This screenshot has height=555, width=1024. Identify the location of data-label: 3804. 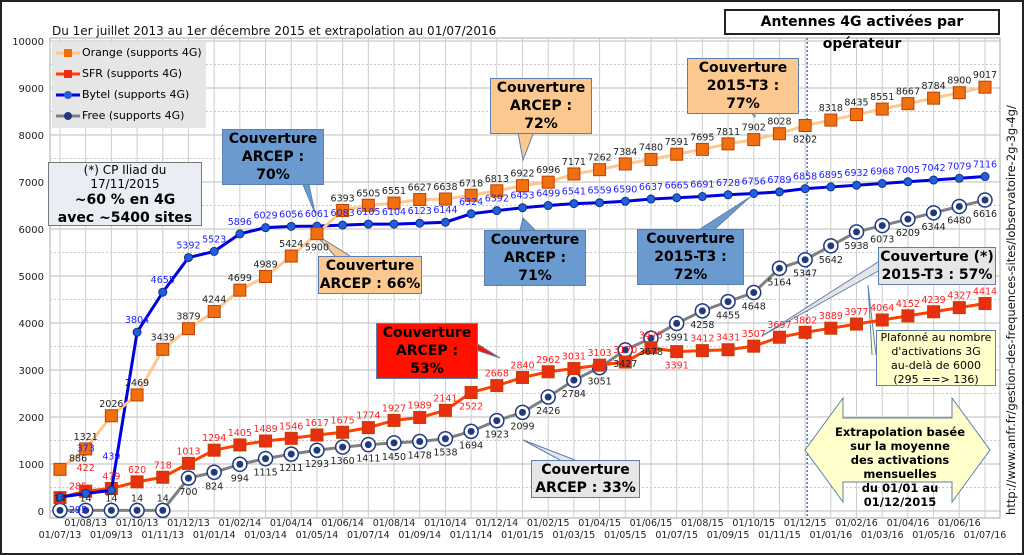
(137, 320).